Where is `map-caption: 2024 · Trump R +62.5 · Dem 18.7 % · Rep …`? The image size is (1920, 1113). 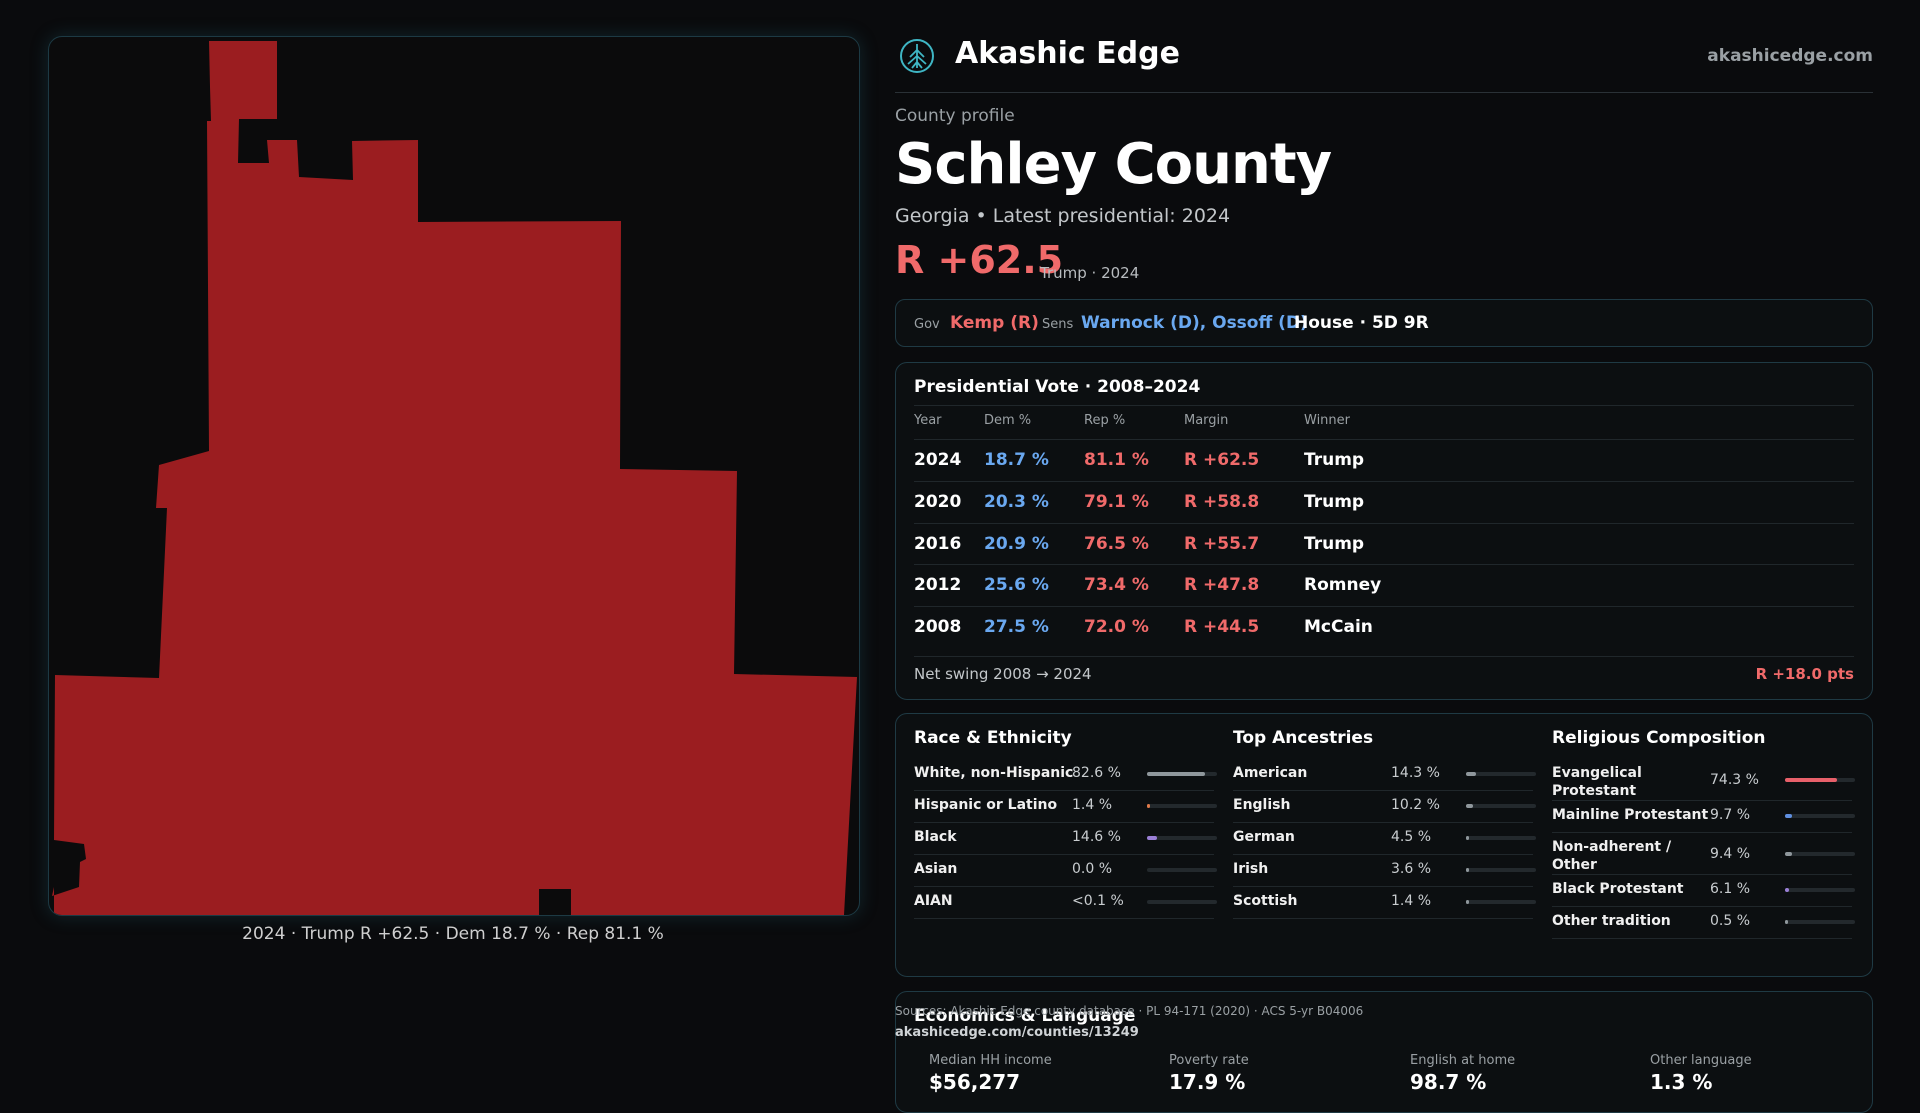 map-caption: 2024 · Trump R +62.5 · Dem 18.7 % · Rep … is located at coordinates (453, 934).